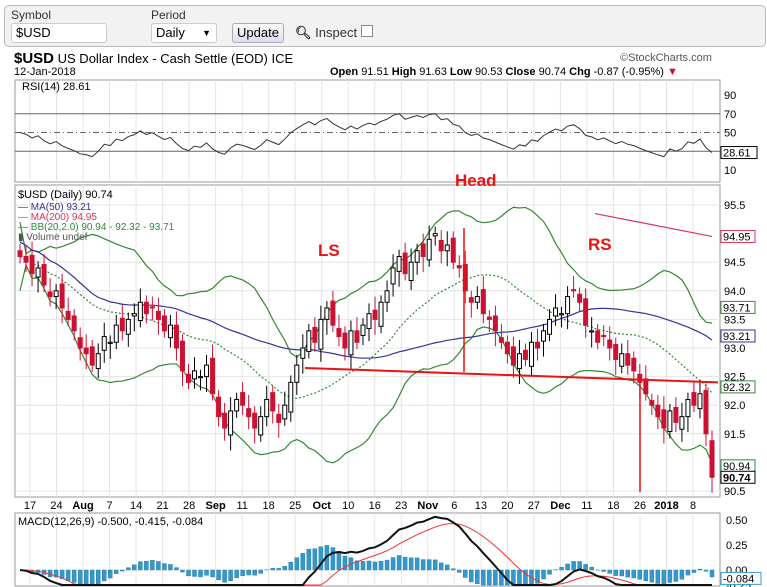 This screenshot has width=767, height=587. Describe the element at coordinates (734, 263) in the screenshot. I see `price-tick-label: 94.5` at that location.